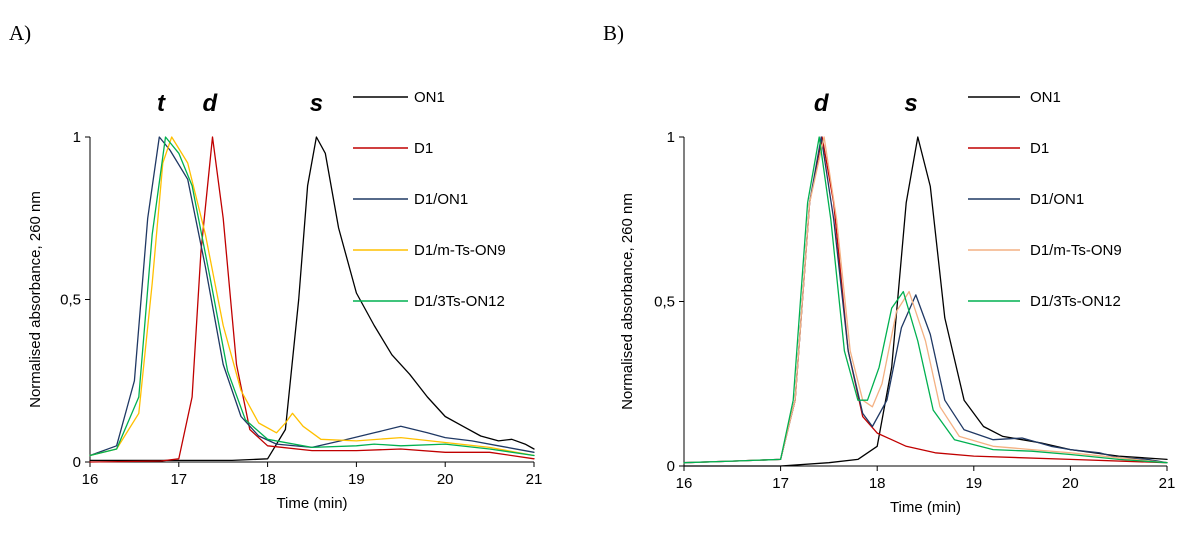  I want to click on panel-label: B), so click(613, 33).